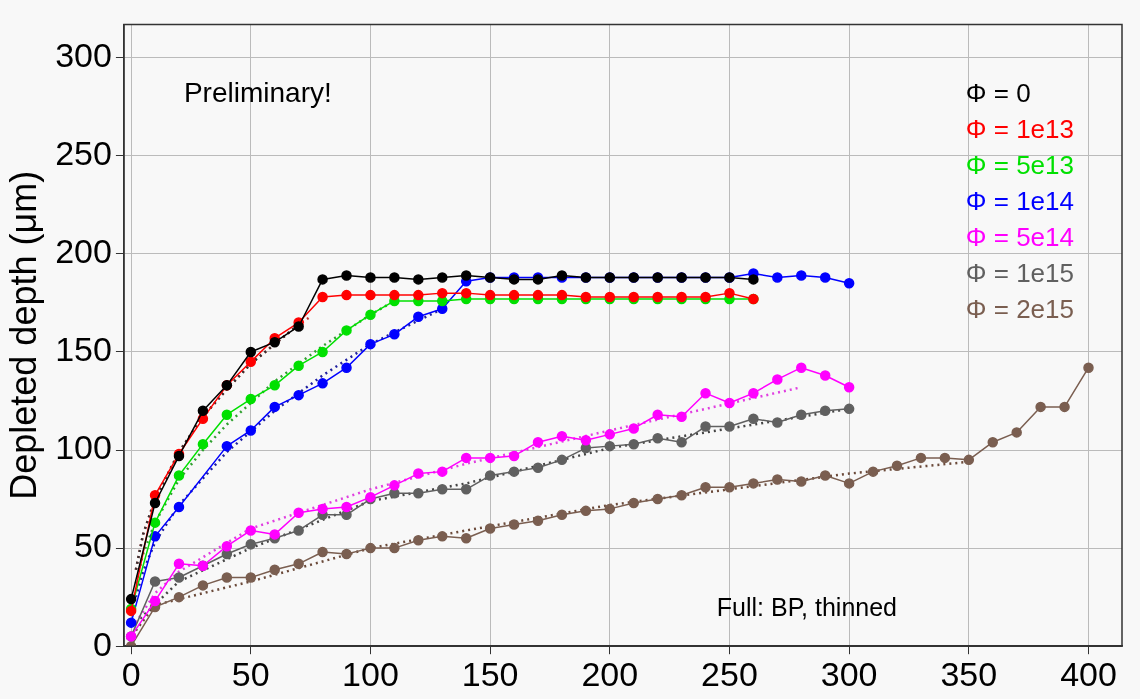  Describe the element at coordinates (23, 335) in the screenshot. I see `y-axis-title: Depleted depth (μm)` at that location.